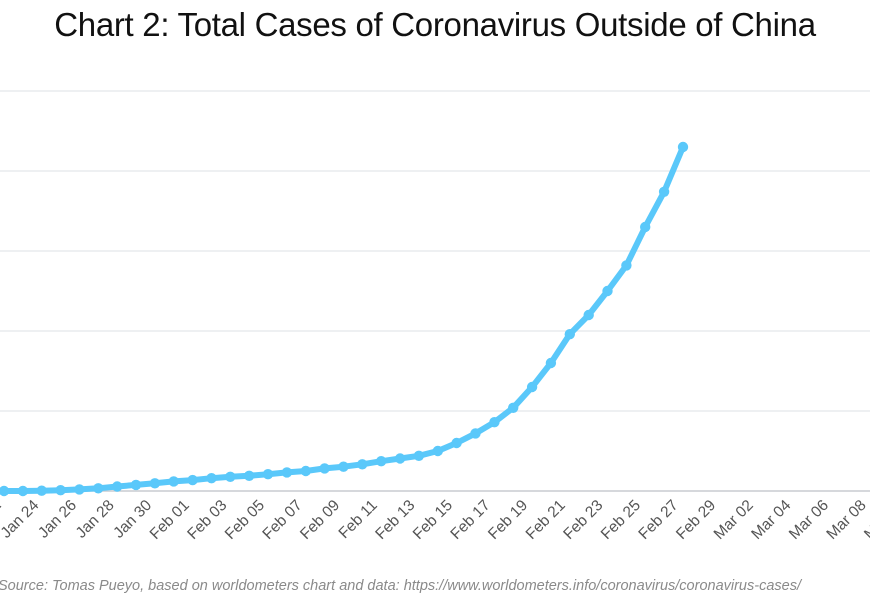 Image resolution: width=870 pixels, height=611 pixels. Describe the element at coordinates (245, 520) in the screenshot. I see `x-tick-label: Feb 05` at that location.